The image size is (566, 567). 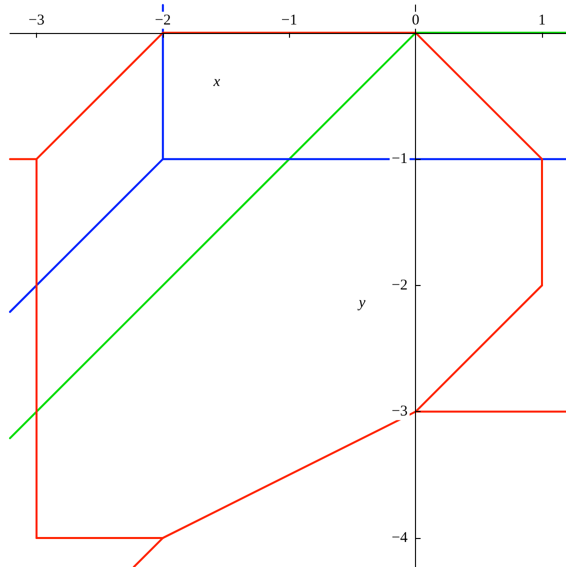 I want to click on x-tick-label: −3, so click(x=36, y=20).